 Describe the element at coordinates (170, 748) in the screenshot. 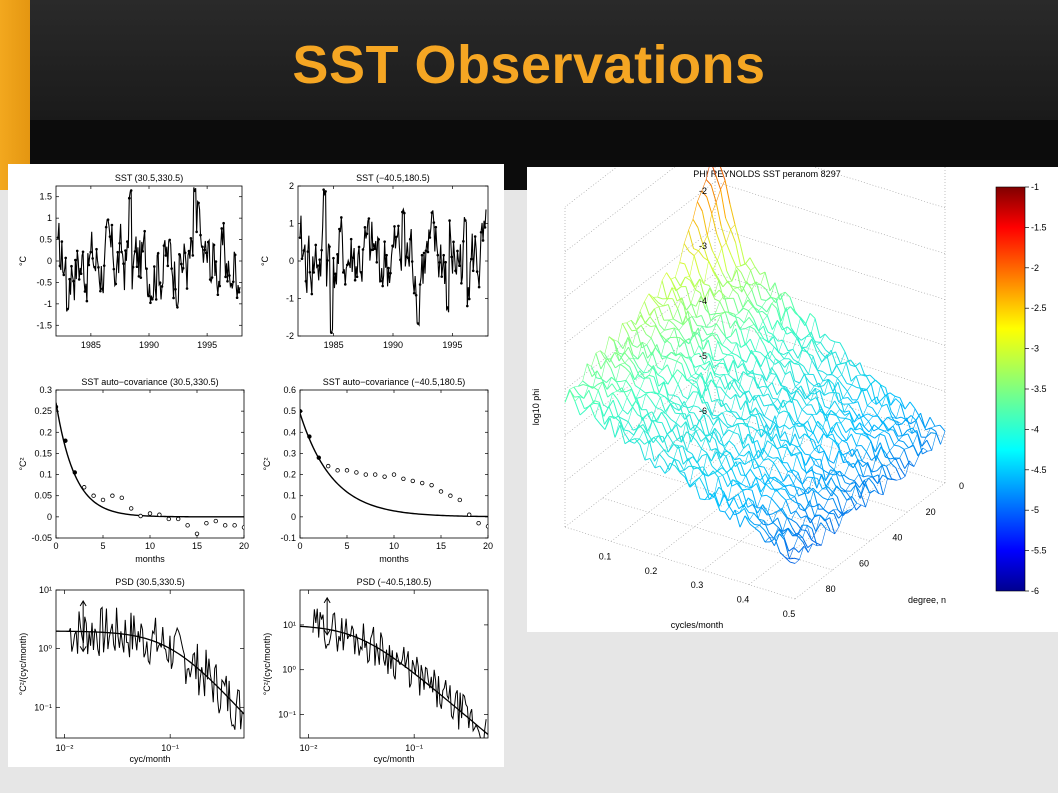

I see `x-tick-label: 10⁻¹` at that location.